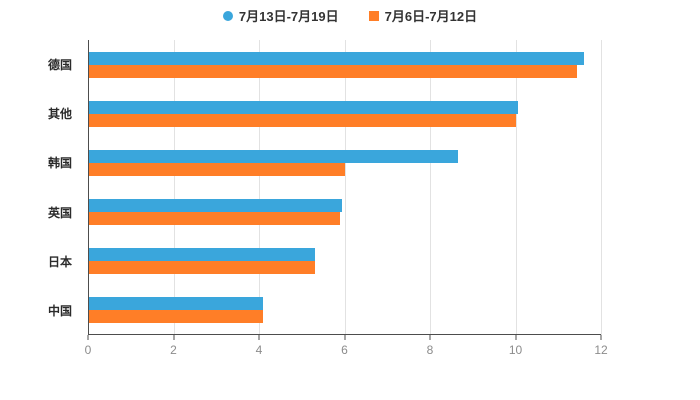  Describe the element at coordinates (259, 350) in the screenshot. I see `x-tick-label: 4` at that location.